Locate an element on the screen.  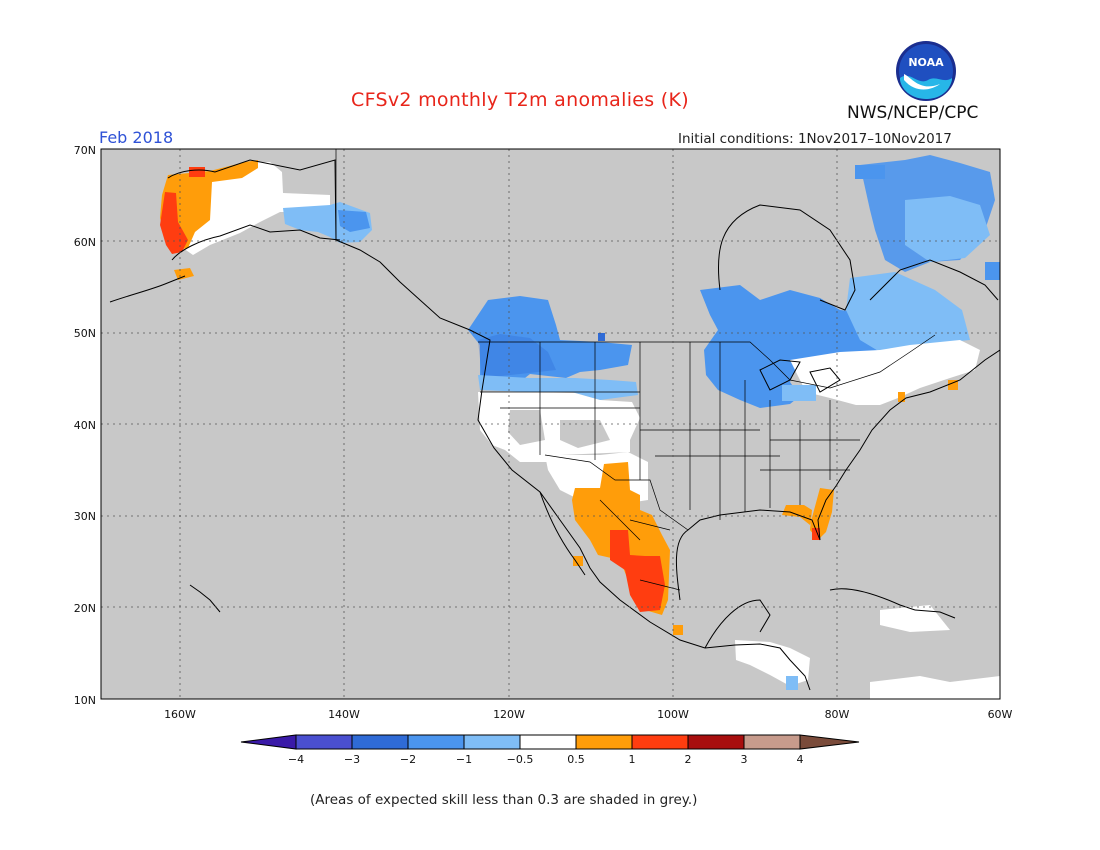
lat-label: 10N is located at coordinates (85, 700).